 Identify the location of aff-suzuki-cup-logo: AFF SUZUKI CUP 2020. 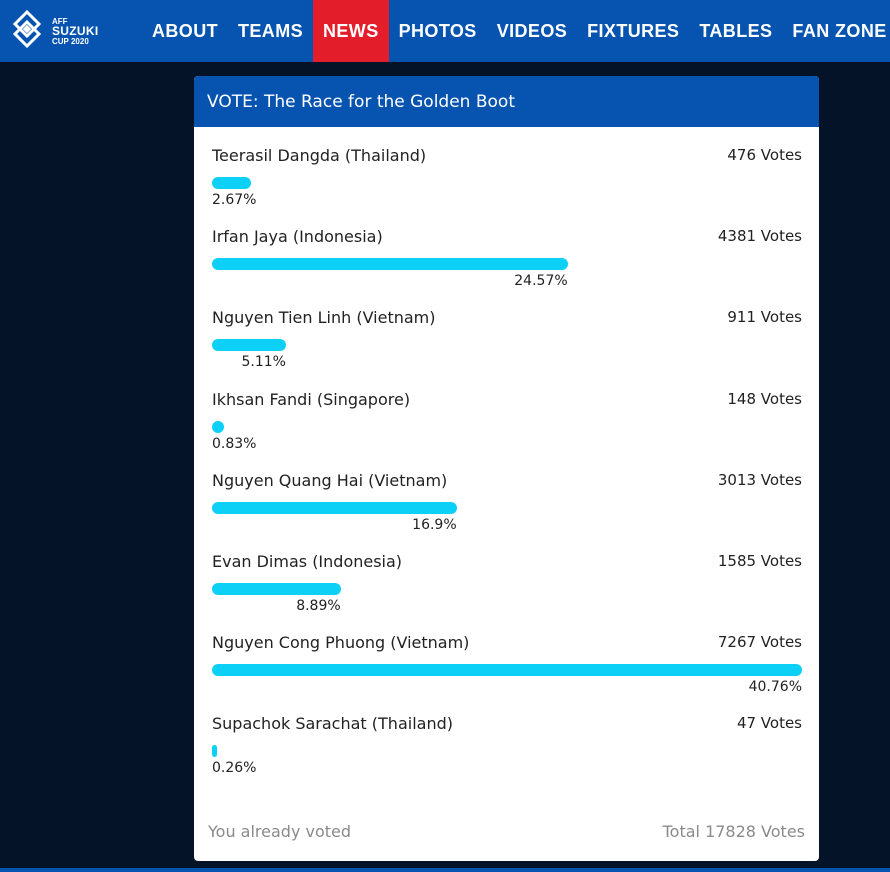
(67, 31).